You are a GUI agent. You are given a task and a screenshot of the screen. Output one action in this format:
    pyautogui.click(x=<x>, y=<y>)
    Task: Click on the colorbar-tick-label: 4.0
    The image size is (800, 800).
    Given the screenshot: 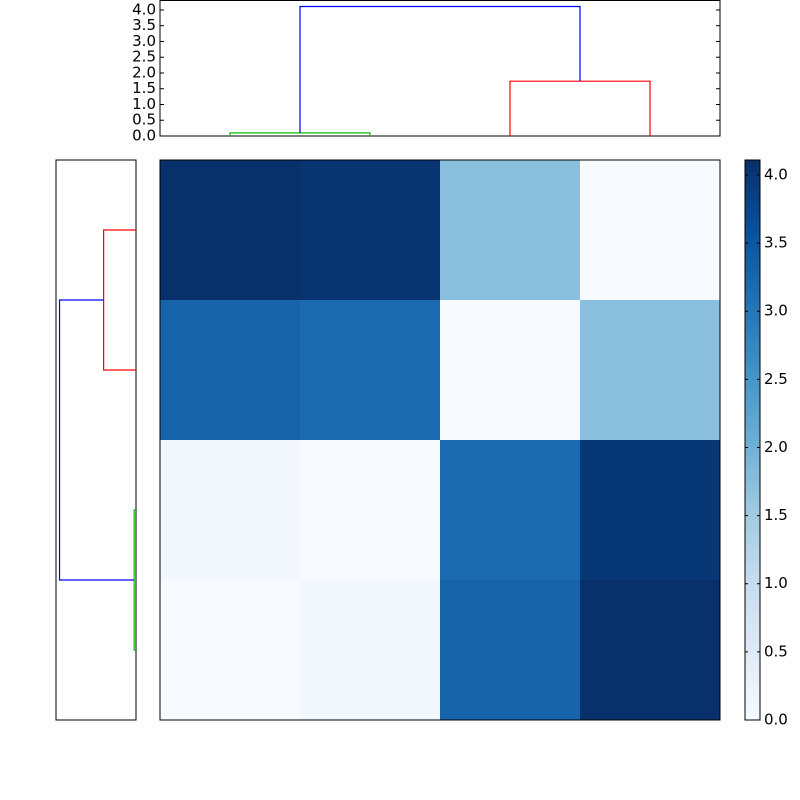 What is the action you would take?
    pyautogui.click(x=776, y=174)
    